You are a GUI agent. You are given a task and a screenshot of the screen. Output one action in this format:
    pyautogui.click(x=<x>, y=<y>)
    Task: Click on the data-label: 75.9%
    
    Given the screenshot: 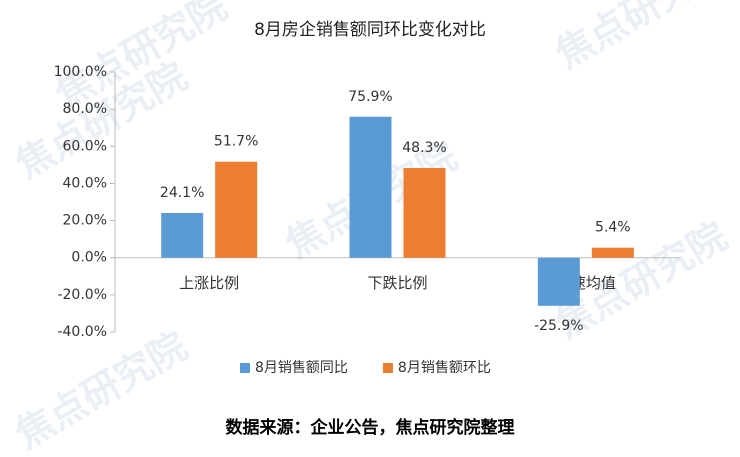 What is the action you would take?
    pyautogui.click(x=370, y=97)
    